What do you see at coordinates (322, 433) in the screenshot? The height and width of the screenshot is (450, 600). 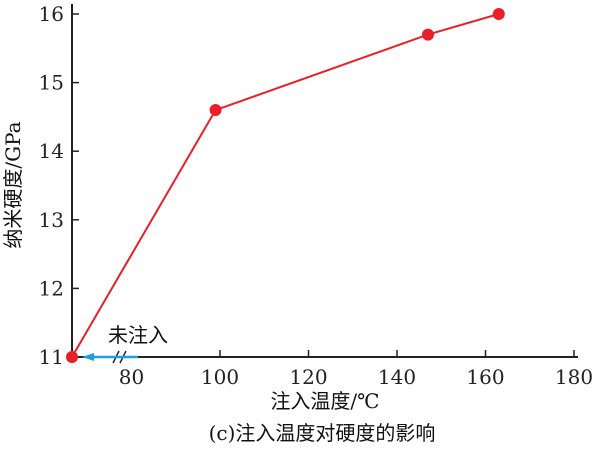 I see `chart-caption: (c)注入温度对硬度的影响` at bounding box center [322, 433].